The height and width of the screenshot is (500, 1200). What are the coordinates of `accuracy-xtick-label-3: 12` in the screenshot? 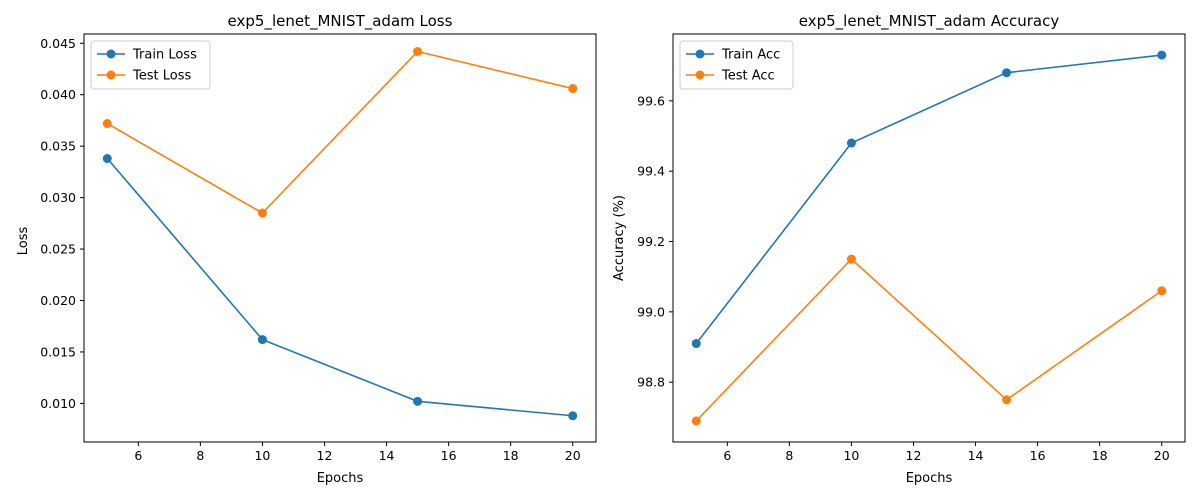 It's located at (914, 455).